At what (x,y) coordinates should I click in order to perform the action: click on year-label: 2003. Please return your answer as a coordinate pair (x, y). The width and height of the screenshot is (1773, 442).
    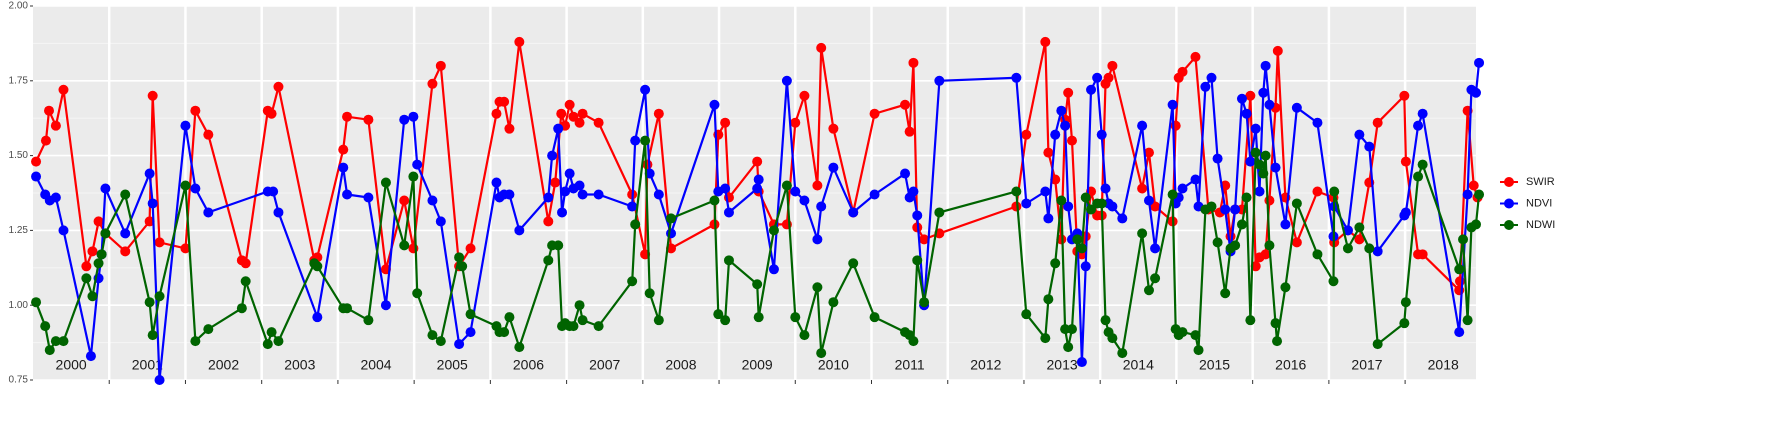
    Looking at the image, I should click on (299, 365).